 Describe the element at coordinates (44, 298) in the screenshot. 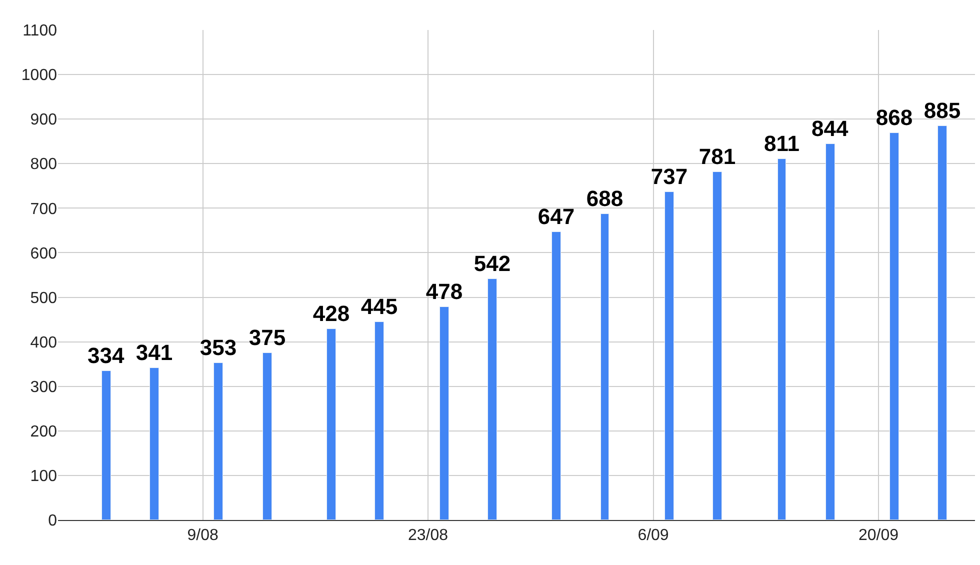

I see `y-tick-label: 500` at that location.